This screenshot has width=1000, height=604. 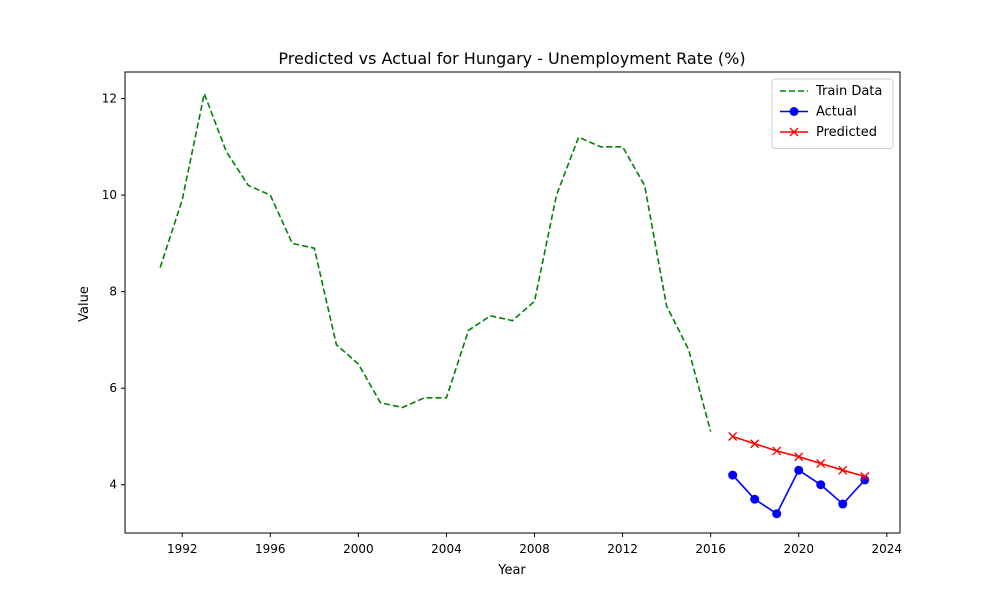 I want to click on y-tick-label: 8, so click(x=113, y=292).